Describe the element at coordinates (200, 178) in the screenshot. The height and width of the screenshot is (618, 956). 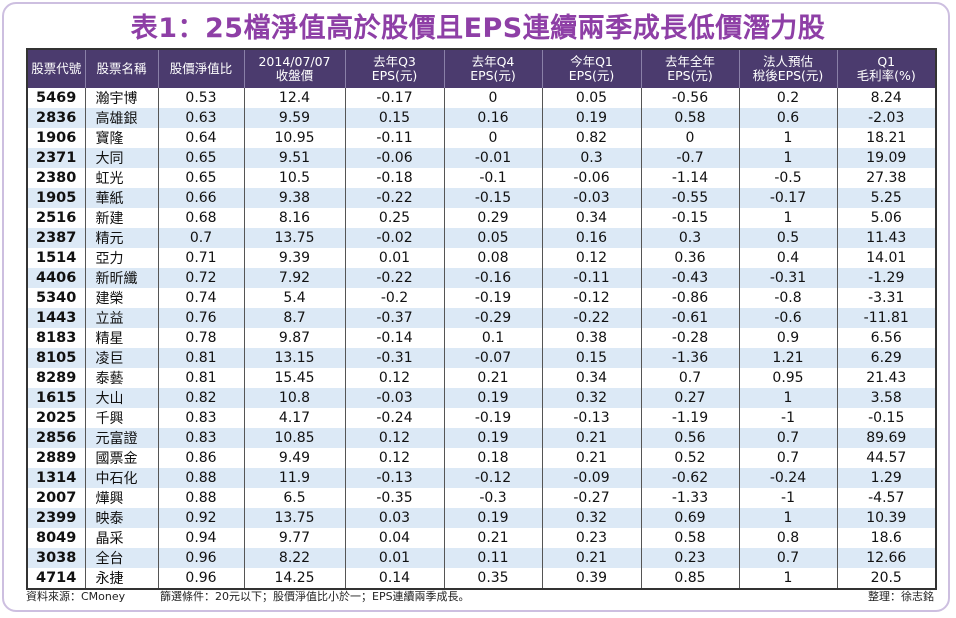
I see `cell: 0.65` at that location.